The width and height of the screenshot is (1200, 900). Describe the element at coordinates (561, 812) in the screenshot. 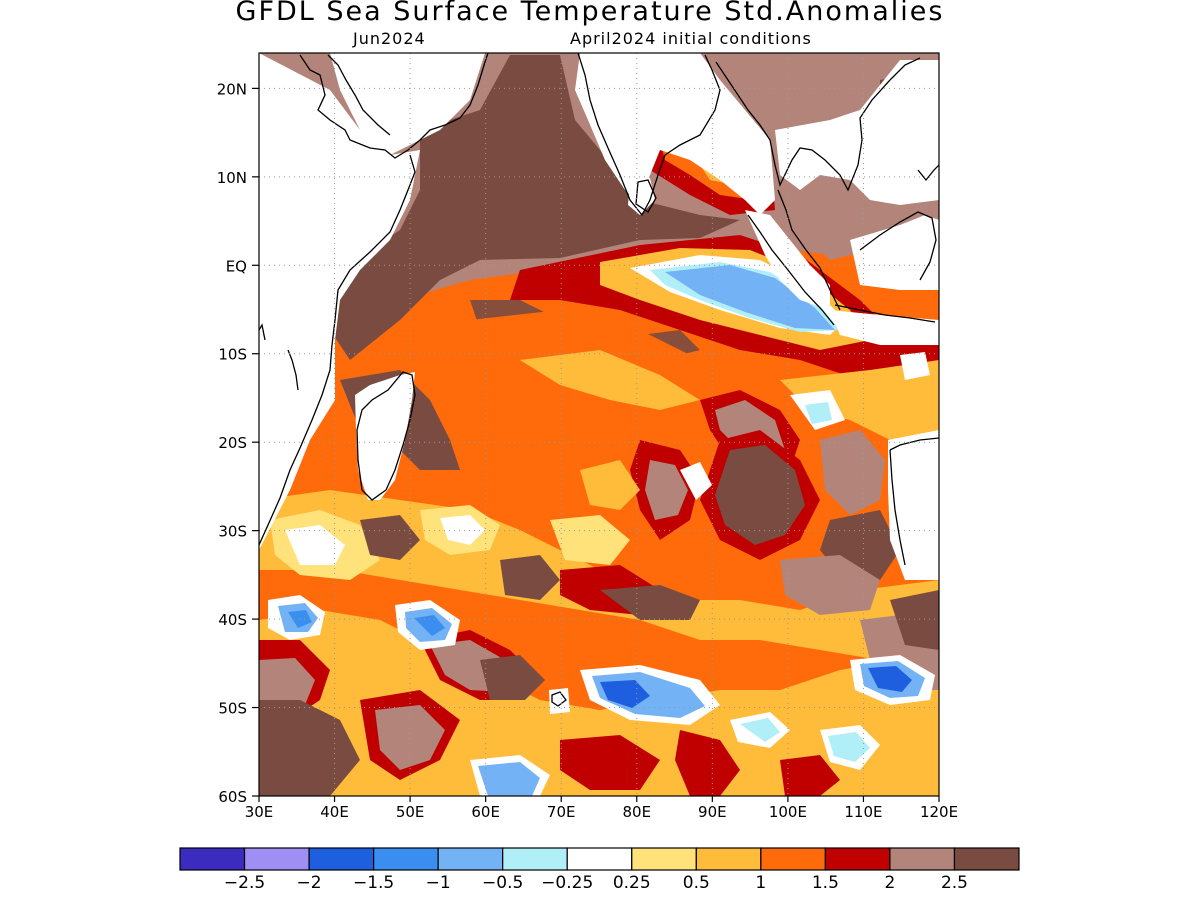

I see `lon-tick-label: 70E` at that location.